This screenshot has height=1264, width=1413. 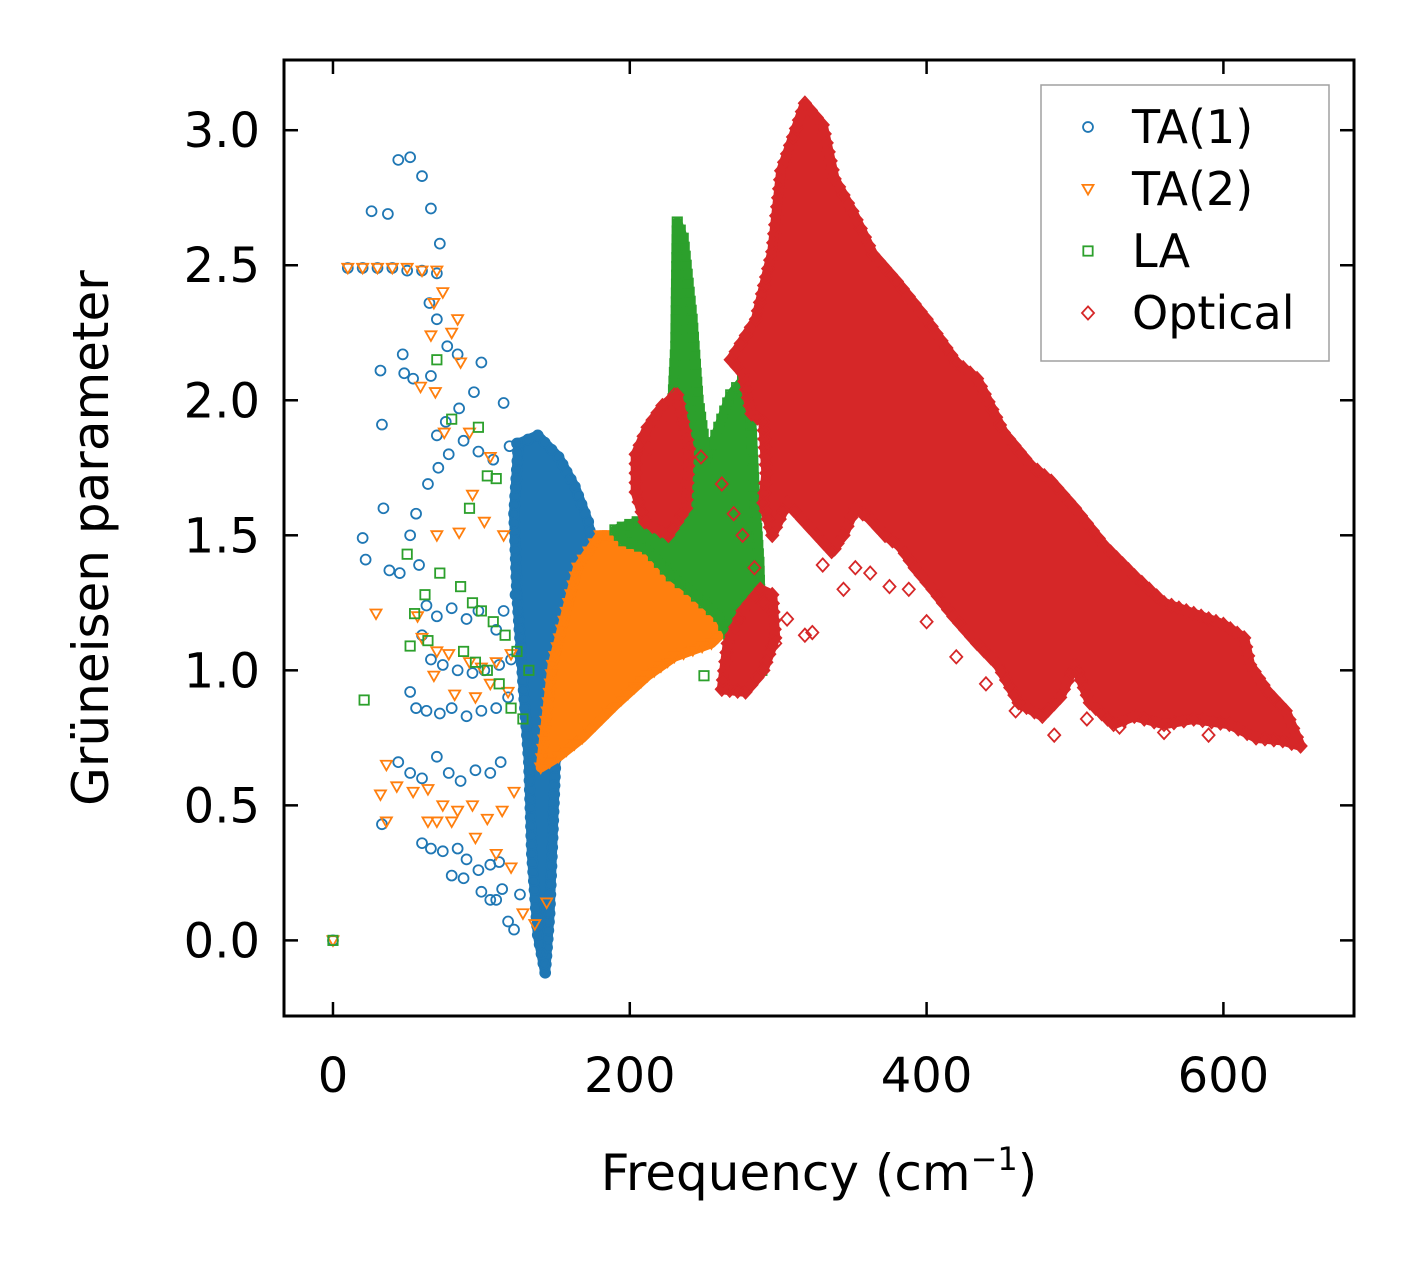 What do you see at coordinates (1213, 313) in the screenshot?
I see `legend-label: Optical` at bounding box center [1213, 313].